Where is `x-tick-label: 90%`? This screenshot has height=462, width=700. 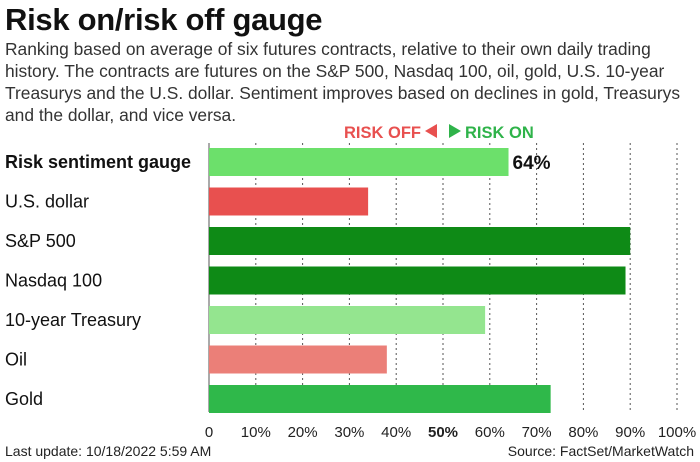 x-tick-label: 90% is located at coordinates (630, 432).